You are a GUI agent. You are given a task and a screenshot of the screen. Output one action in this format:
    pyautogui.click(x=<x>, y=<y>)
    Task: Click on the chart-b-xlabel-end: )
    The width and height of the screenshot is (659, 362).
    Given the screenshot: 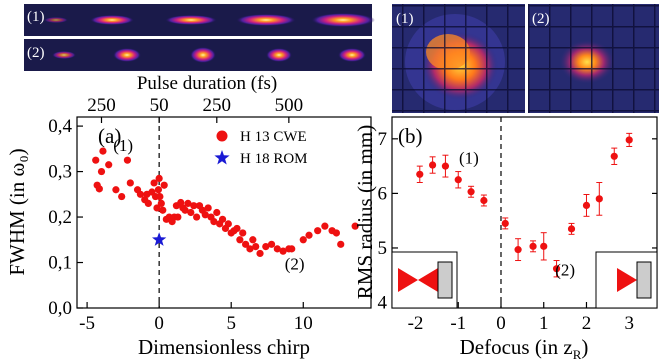 What is the action you would take?
    pyautogui.click(x=584, y=347)
    